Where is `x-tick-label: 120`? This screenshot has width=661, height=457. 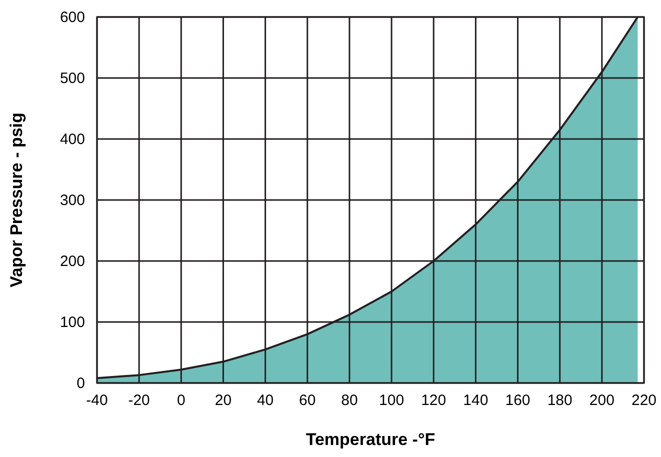
x-tick-label: 120 is located at coordinates (433, 400).